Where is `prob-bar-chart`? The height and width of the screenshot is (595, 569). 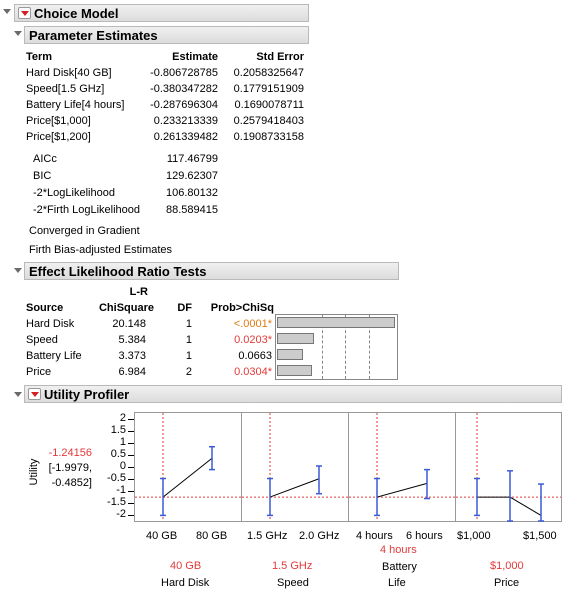
prob-bar-chart is located at coordinates (336, 347).